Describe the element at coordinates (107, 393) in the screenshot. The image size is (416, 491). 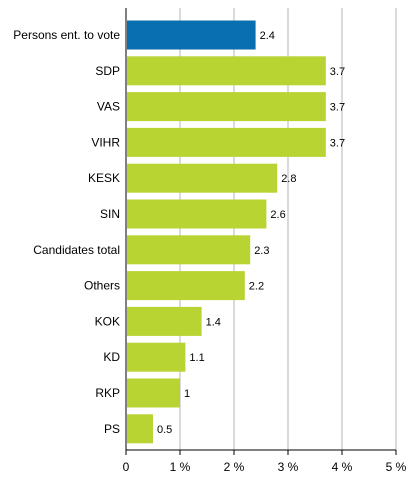
I see `category-label: RKP` at that location.